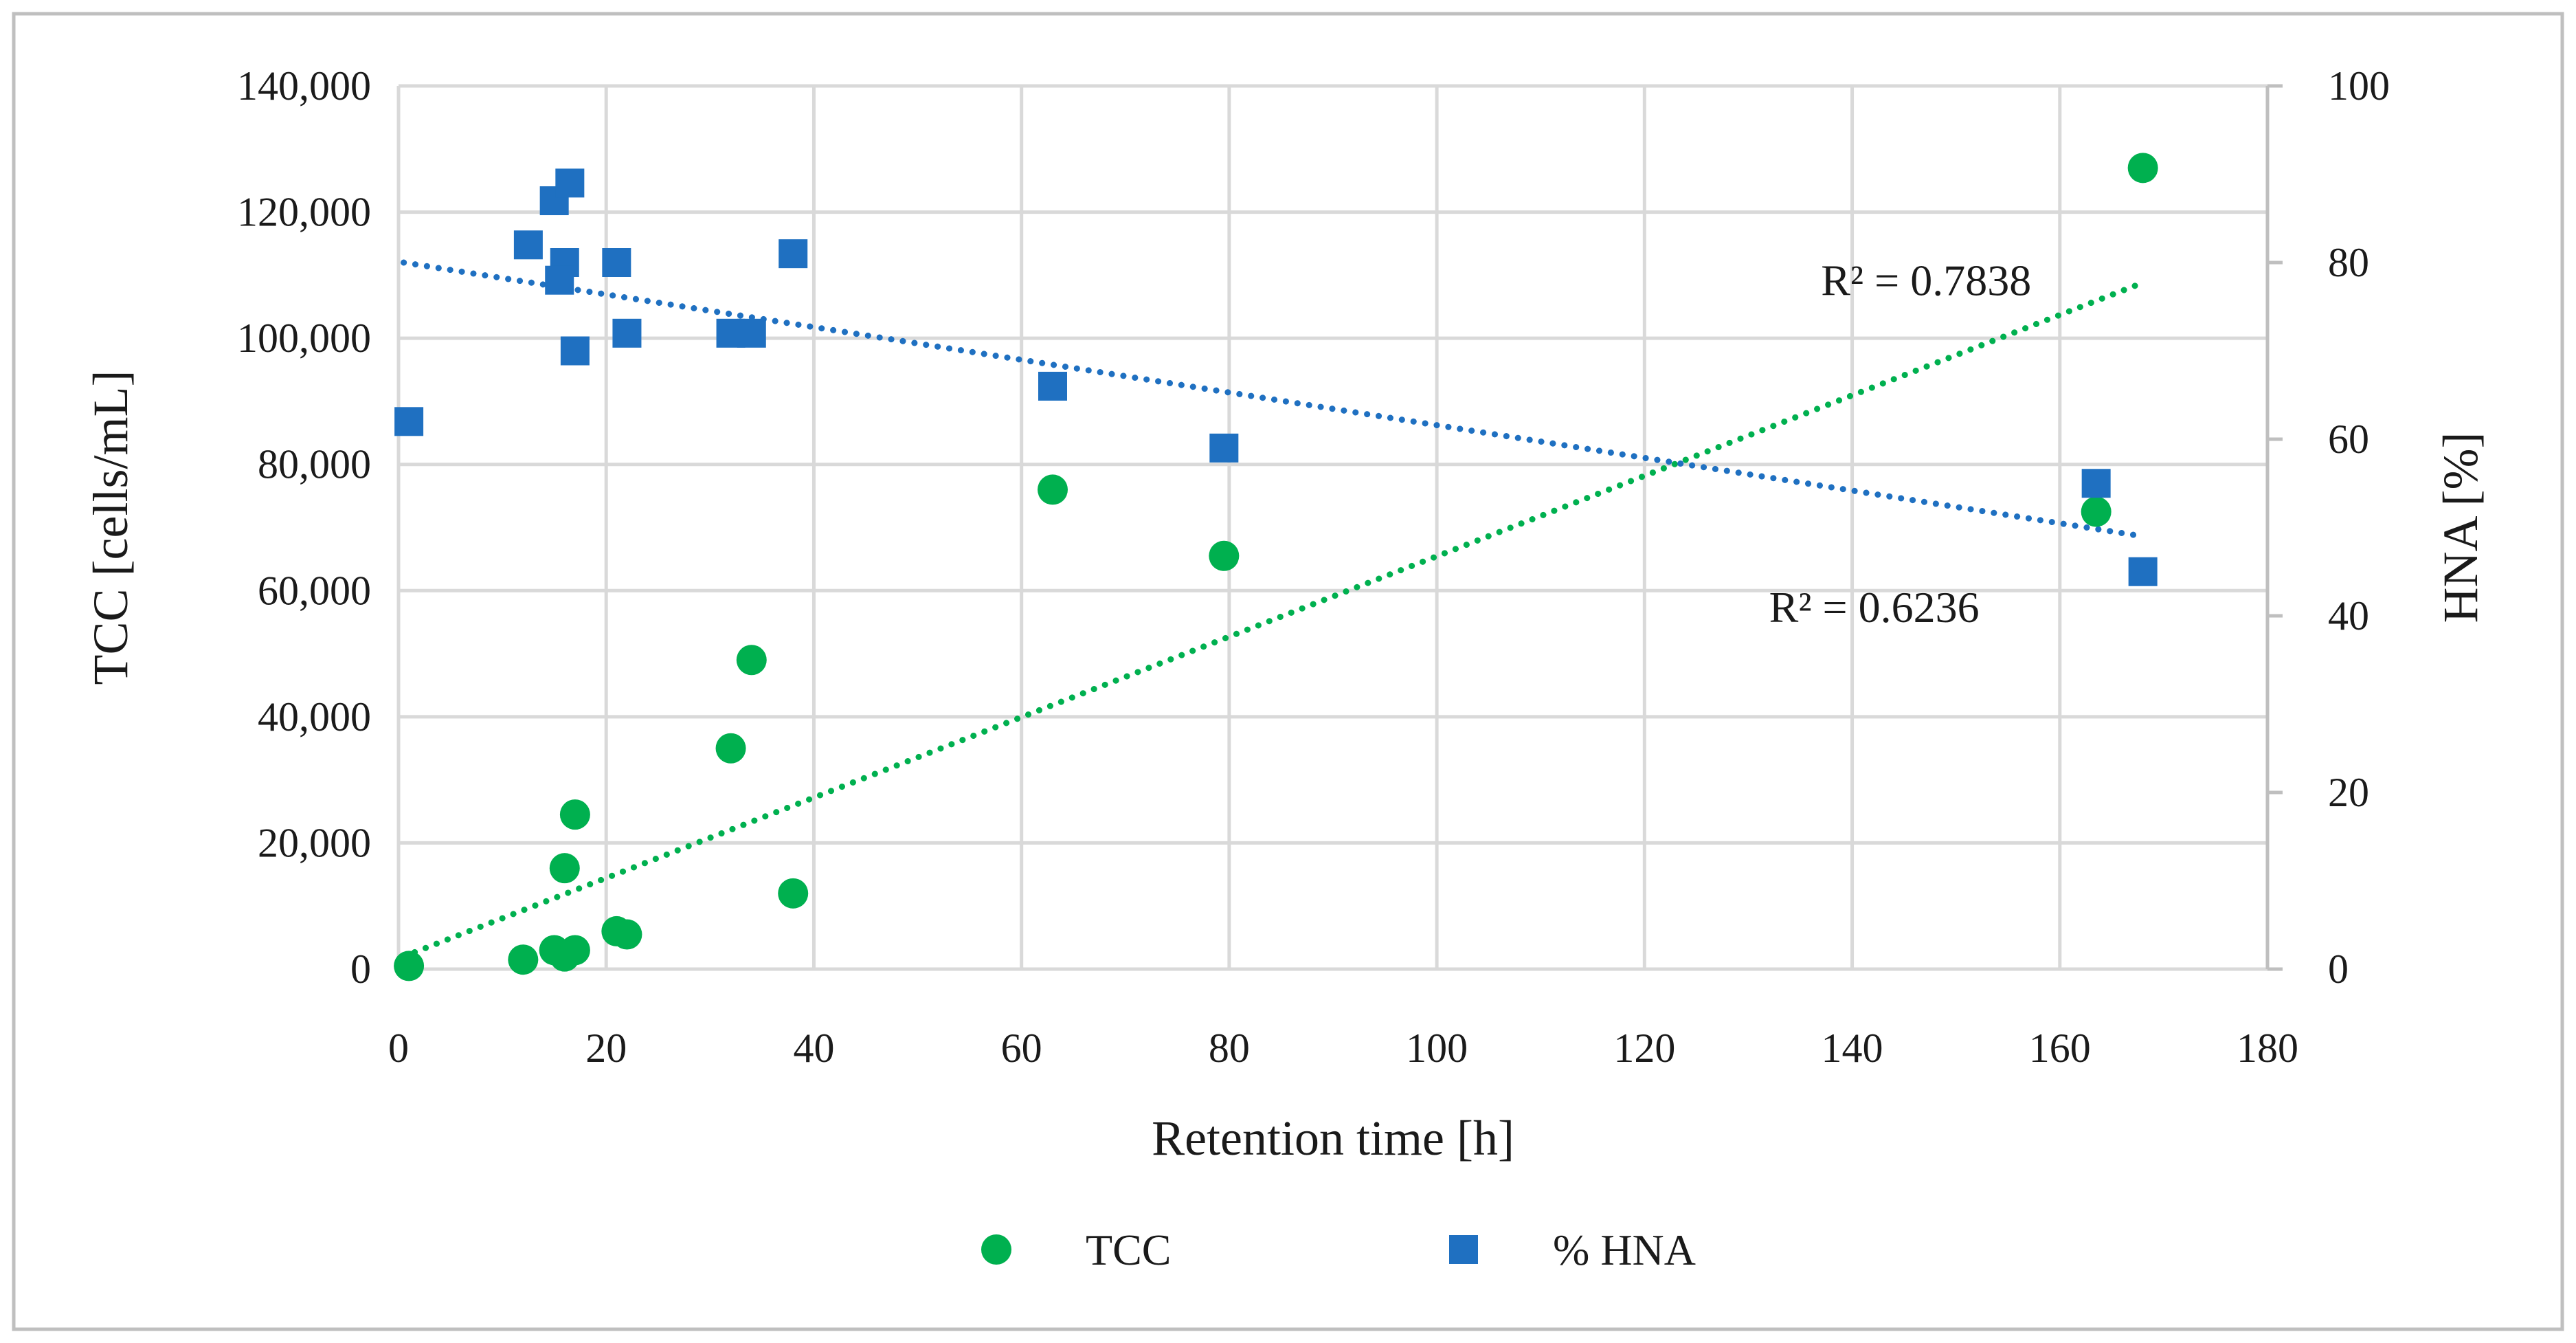  What do you see at coordinates (304, 86) in the screenshot?
I see `y-left-tick-label: 140,000` at bounding box center [304, 86].